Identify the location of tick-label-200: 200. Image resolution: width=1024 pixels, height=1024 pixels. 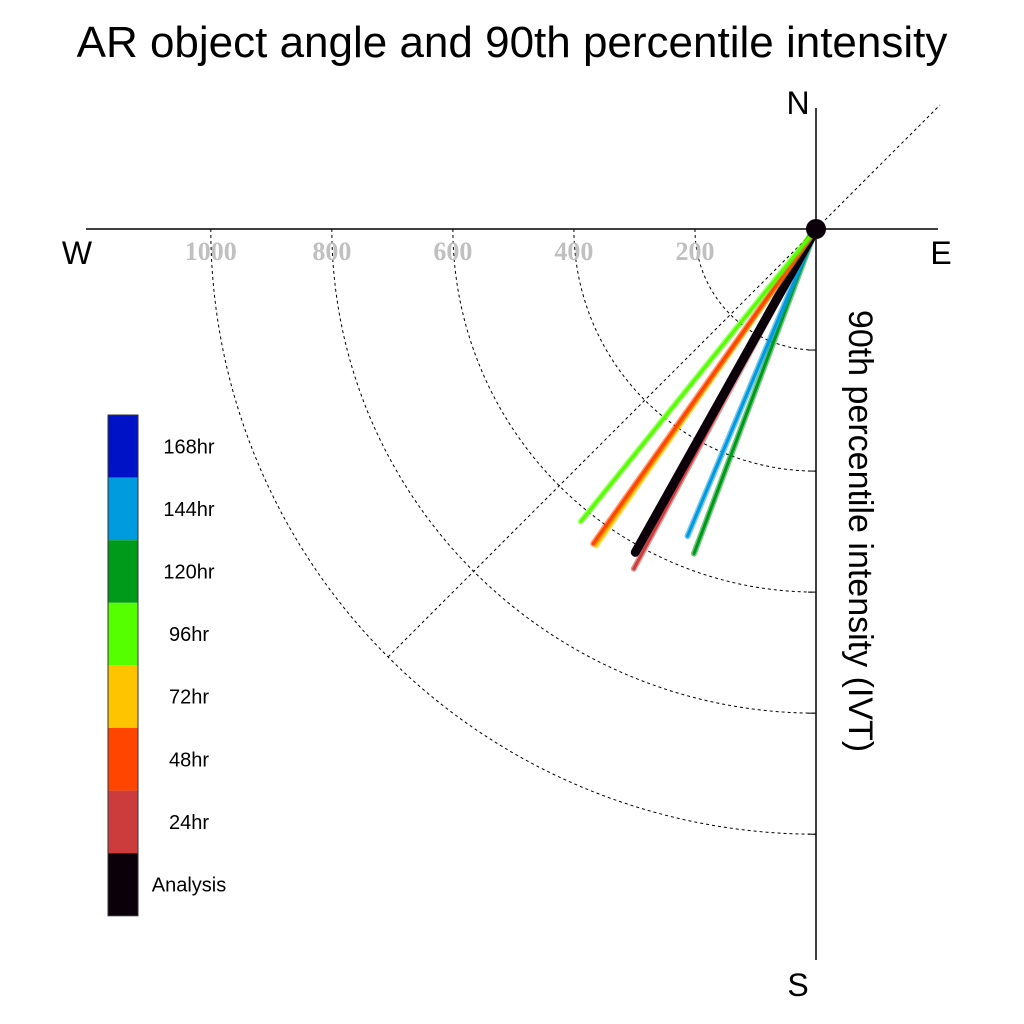
(694, 251).